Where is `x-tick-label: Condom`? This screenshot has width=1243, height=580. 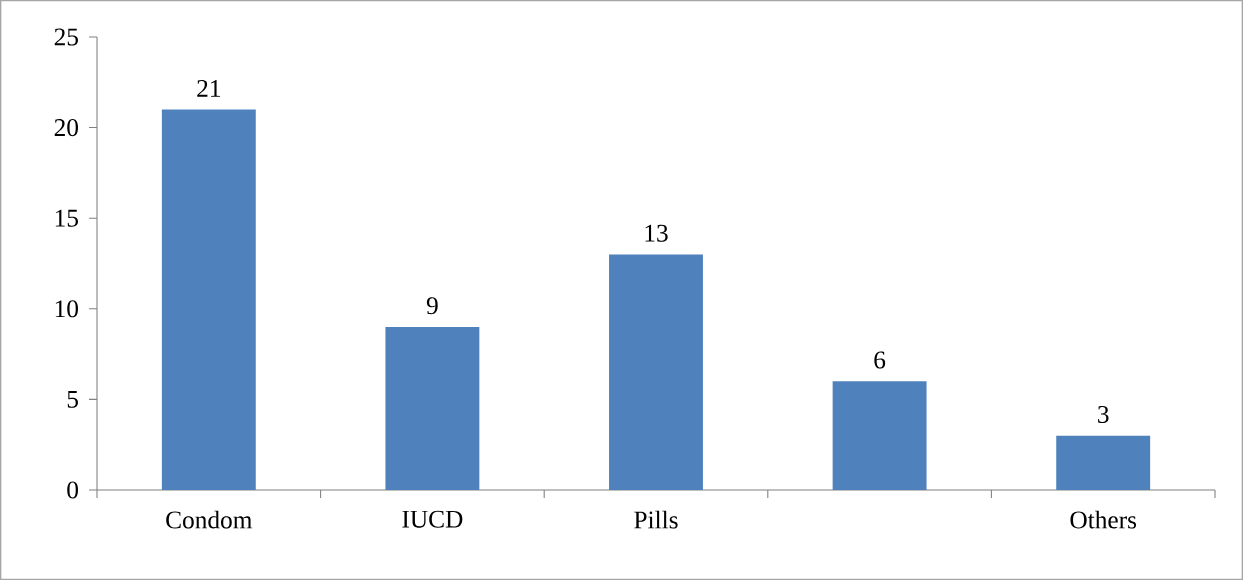
x-tick-label: Condom is located at coordinates (209, 519).